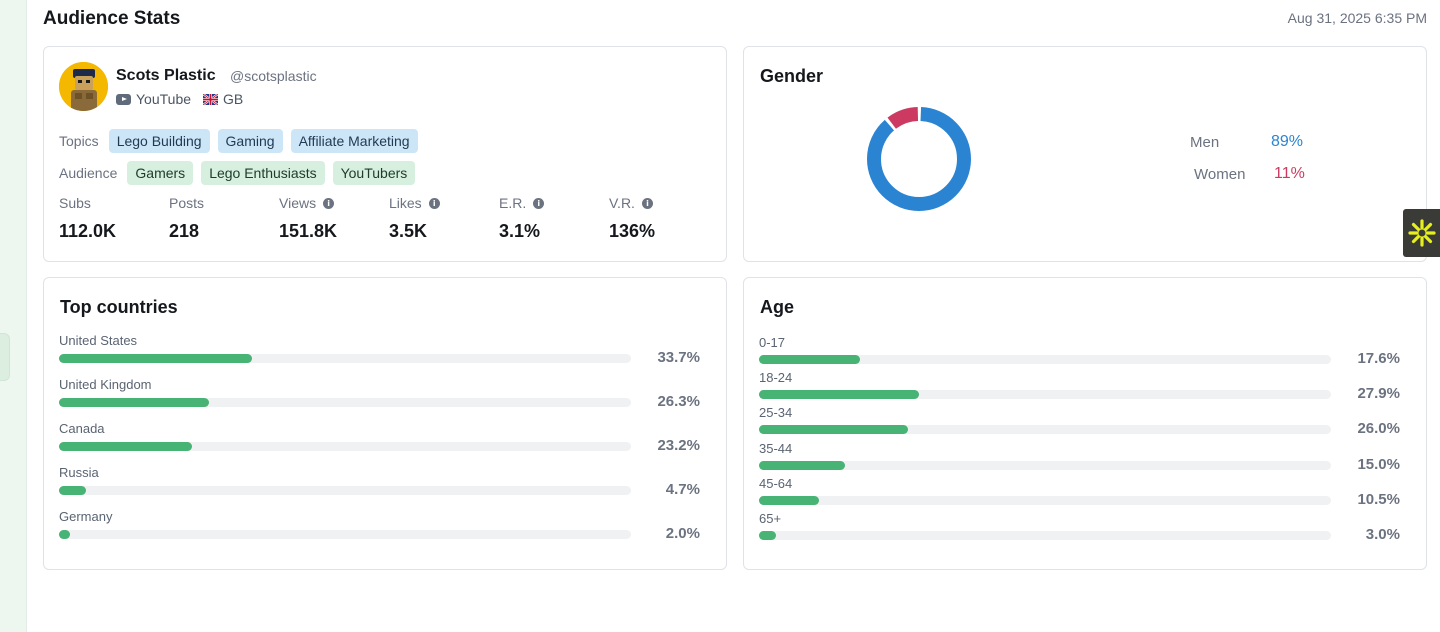 The width and height of the screenshot is (1440, 632). I want to click on women-value: 11%, so click(1289, 173).